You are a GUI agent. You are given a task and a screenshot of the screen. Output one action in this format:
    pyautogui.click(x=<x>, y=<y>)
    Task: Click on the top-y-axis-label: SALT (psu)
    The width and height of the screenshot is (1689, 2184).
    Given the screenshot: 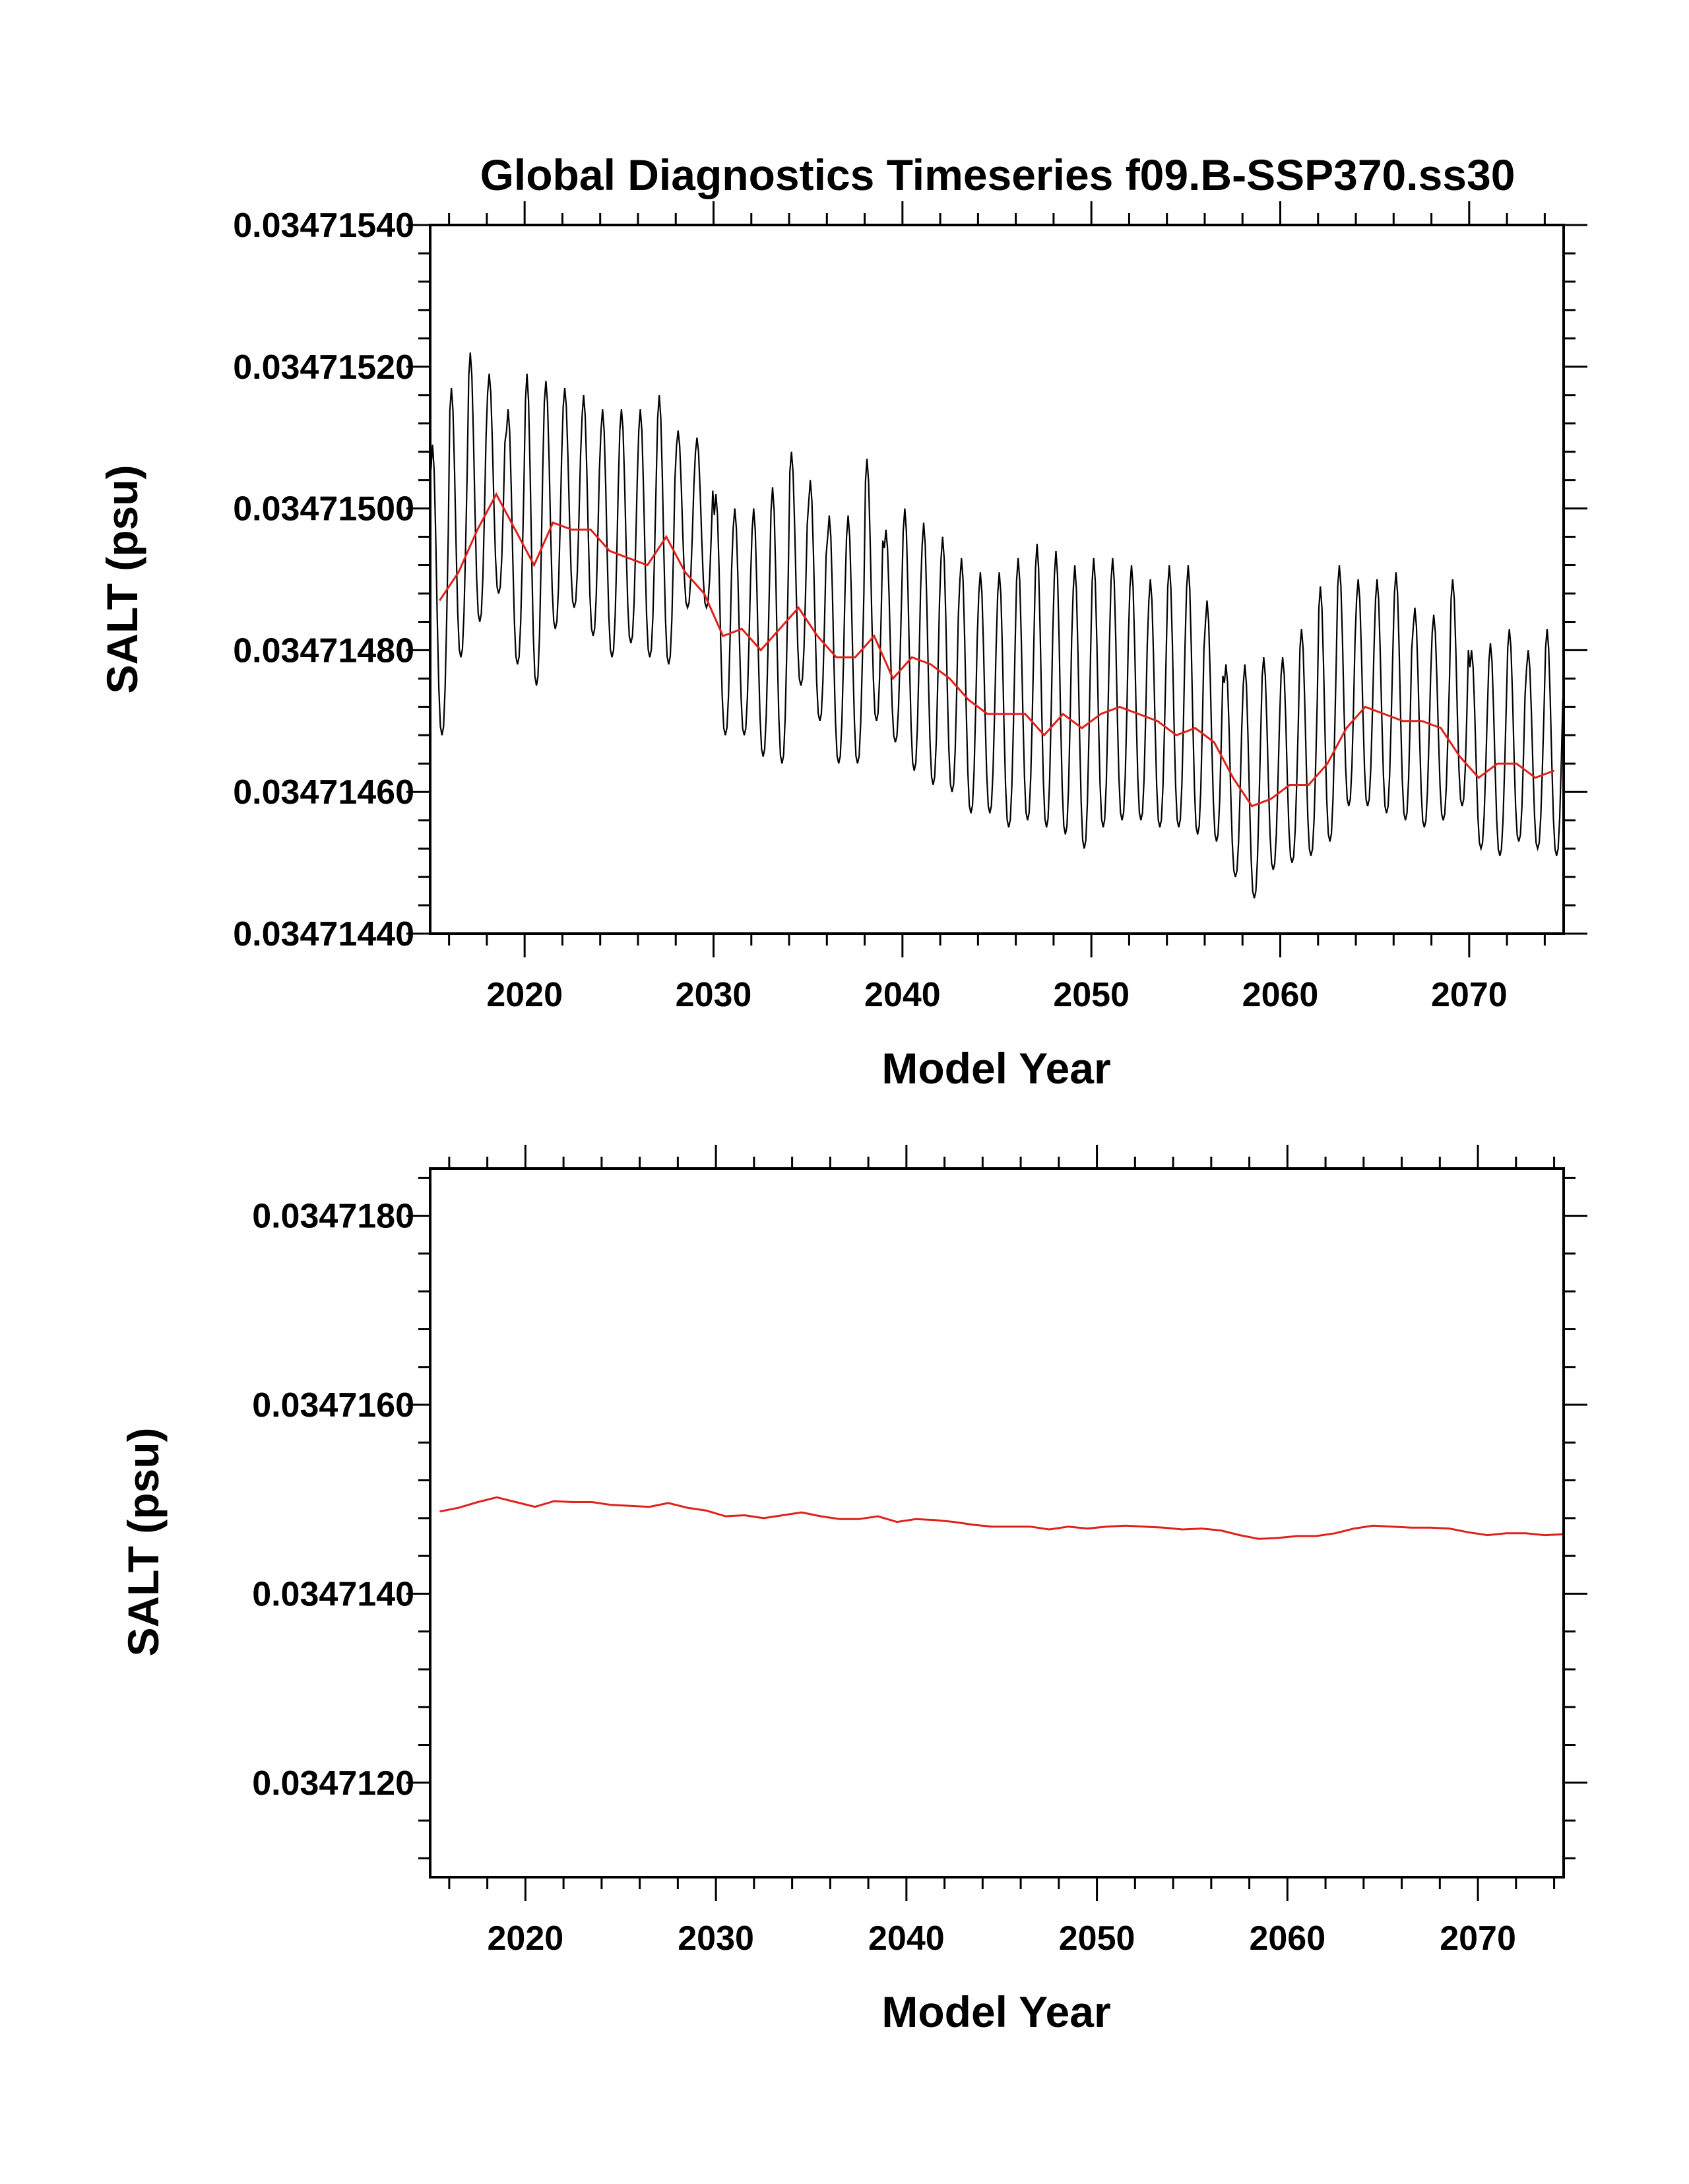 What is the action you would take?
    pyautogui.click(x=122, y=579)
    